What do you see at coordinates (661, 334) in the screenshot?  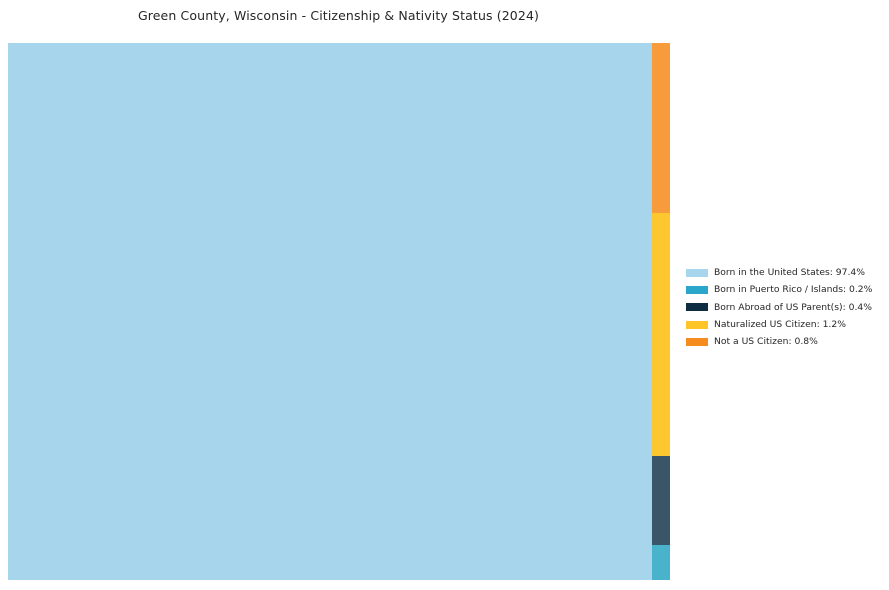 I see `treemap-tile-naturalized-us-citizen` at bounding box center [661, 334].